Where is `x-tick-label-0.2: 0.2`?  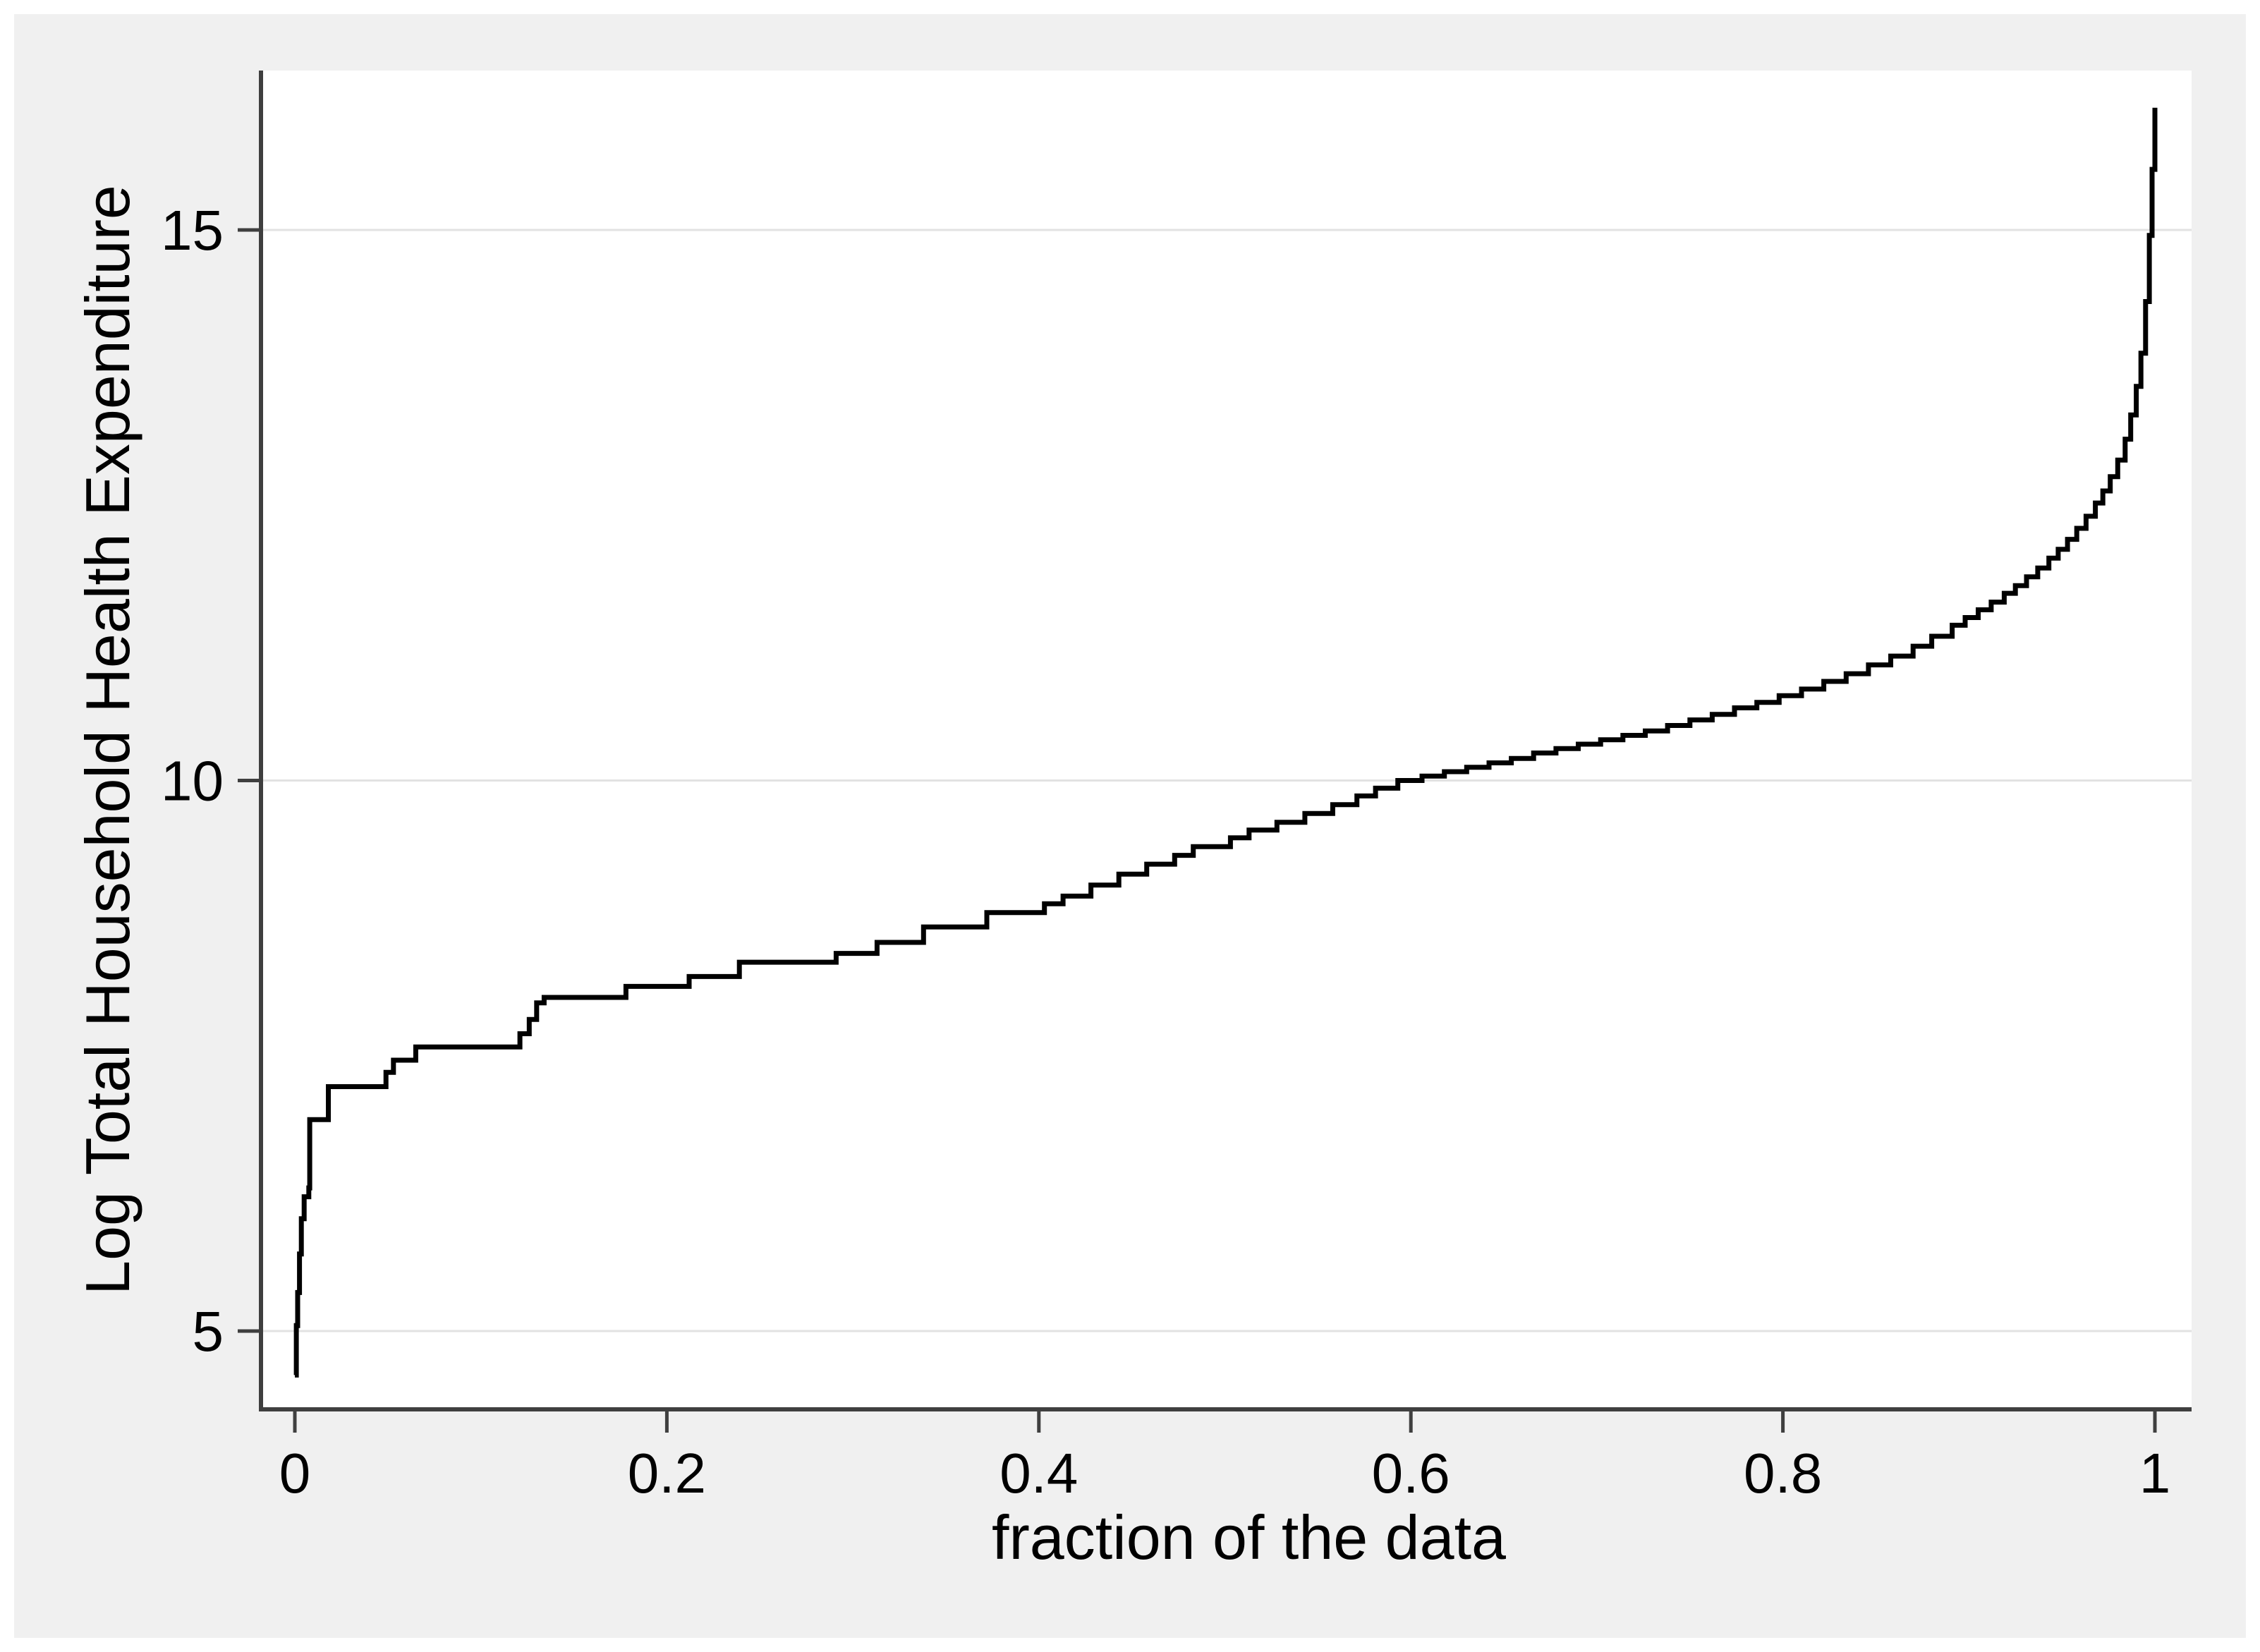
x-tick-label-0.2: 0.2 is located at coordinates (667, 1474).